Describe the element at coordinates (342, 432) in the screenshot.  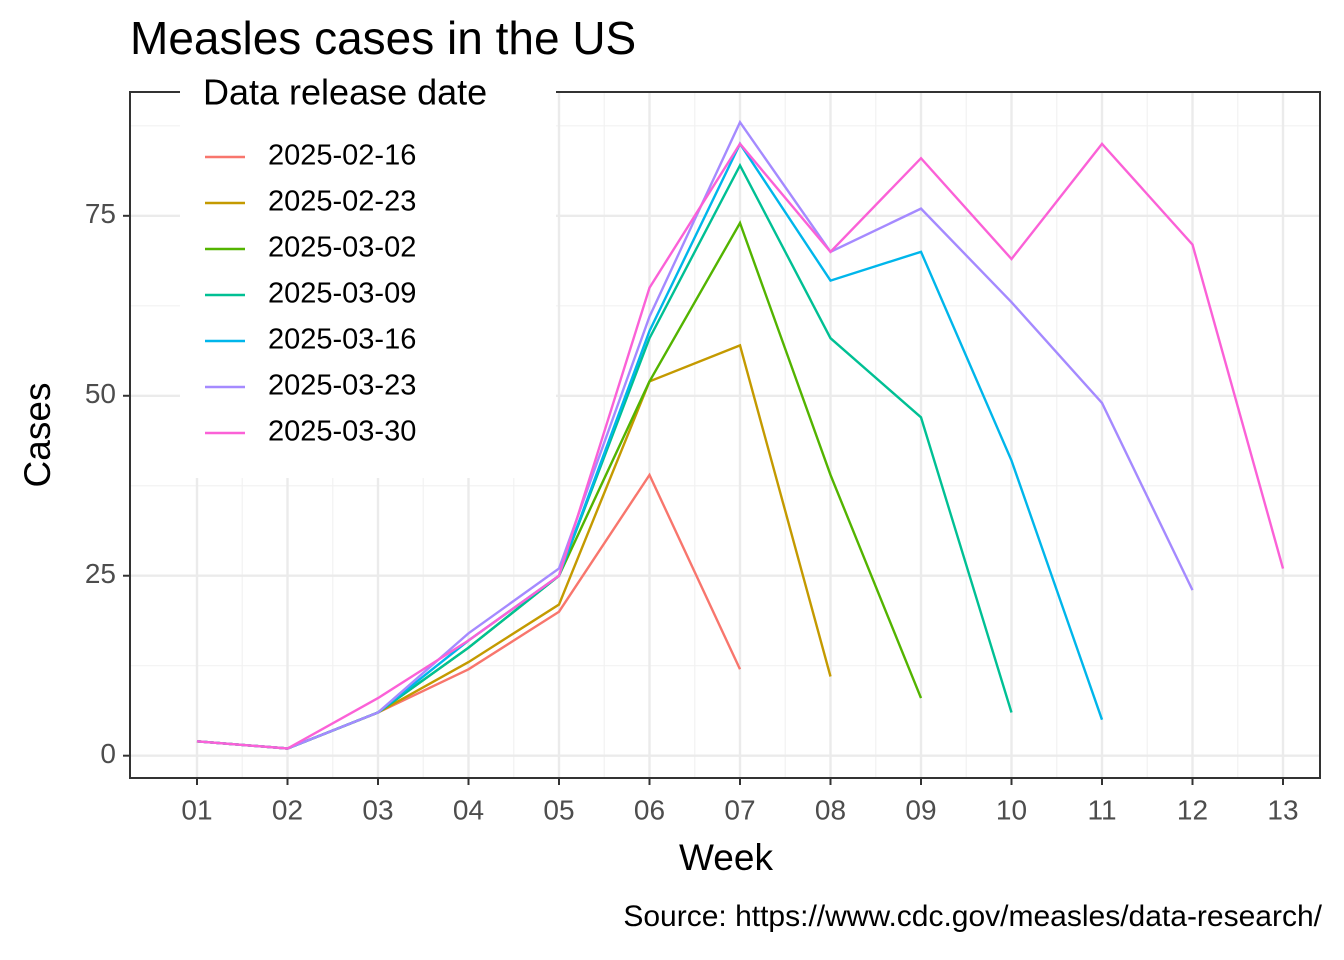
I see `legend-label: 2025-03-30` at that location.